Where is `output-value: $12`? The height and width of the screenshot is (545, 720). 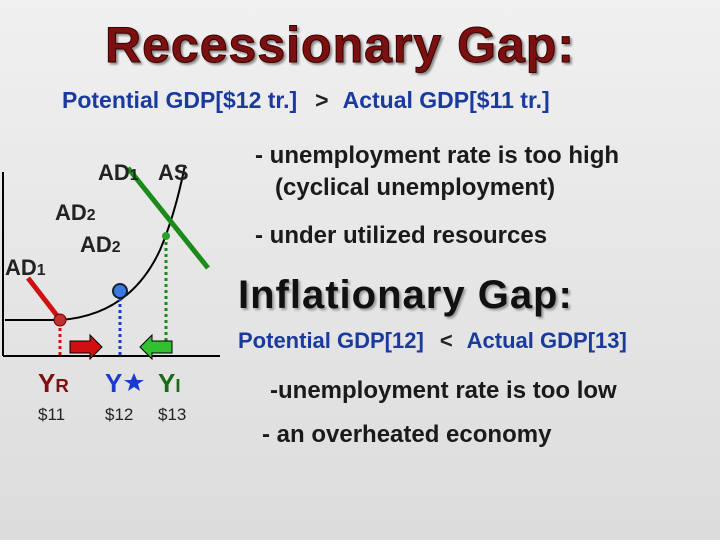
output-value: $12 is located at coordinates (119, 414).